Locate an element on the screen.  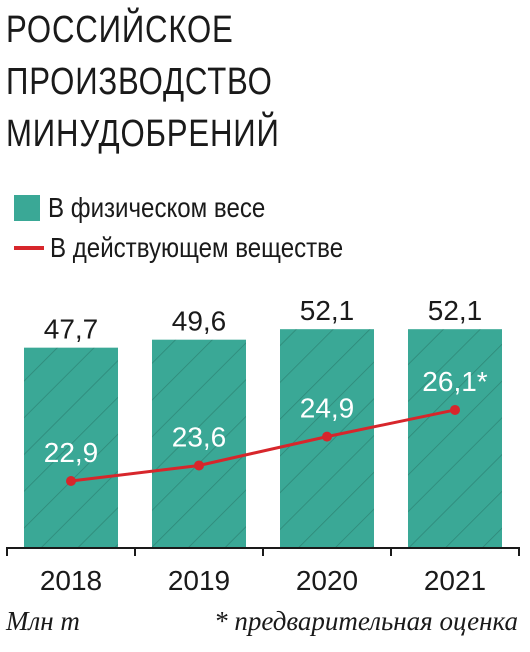
bar-2018 is located at coordinates (71, 447).